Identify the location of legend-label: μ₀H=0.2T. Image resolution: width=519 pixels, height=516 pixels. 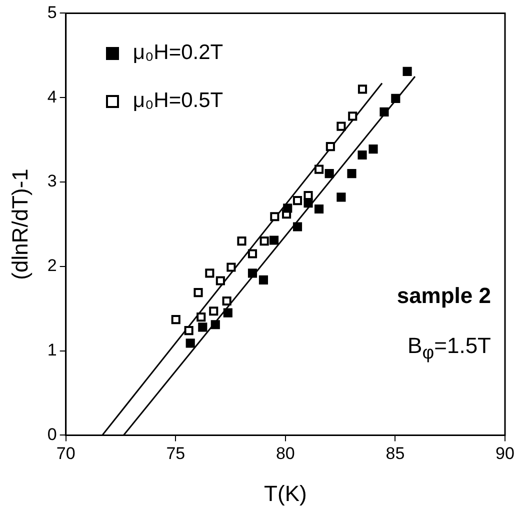
(178, 53).